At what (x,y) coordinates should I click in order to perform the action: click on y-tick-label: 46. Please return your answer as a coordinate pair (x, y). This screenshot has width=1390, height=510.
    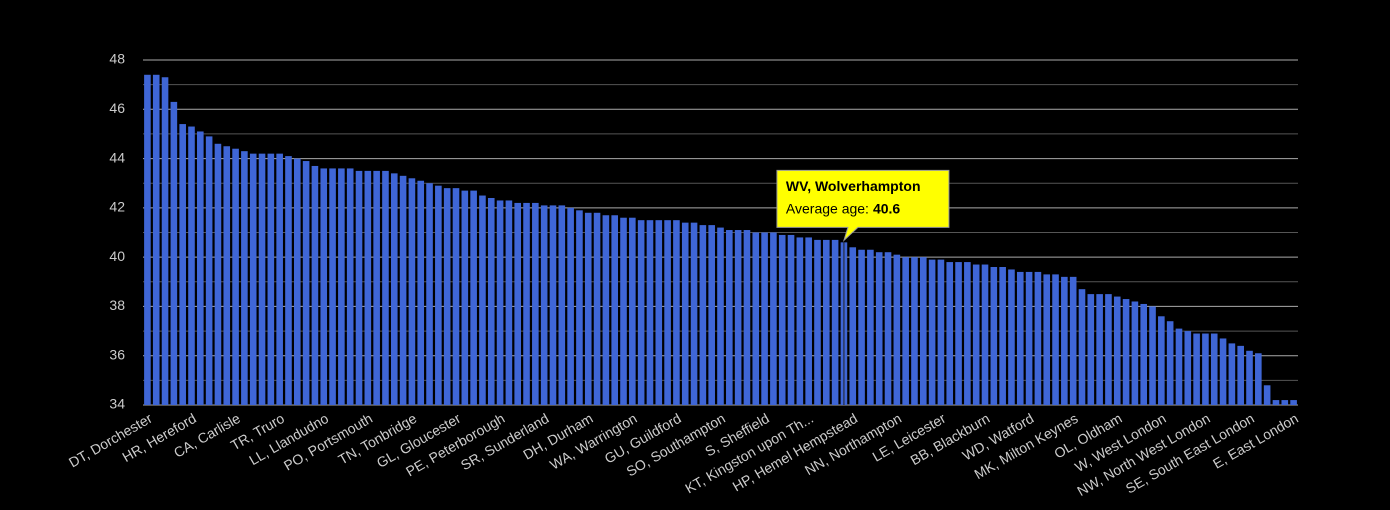
    Looking at the image, I should click on (117, 108).